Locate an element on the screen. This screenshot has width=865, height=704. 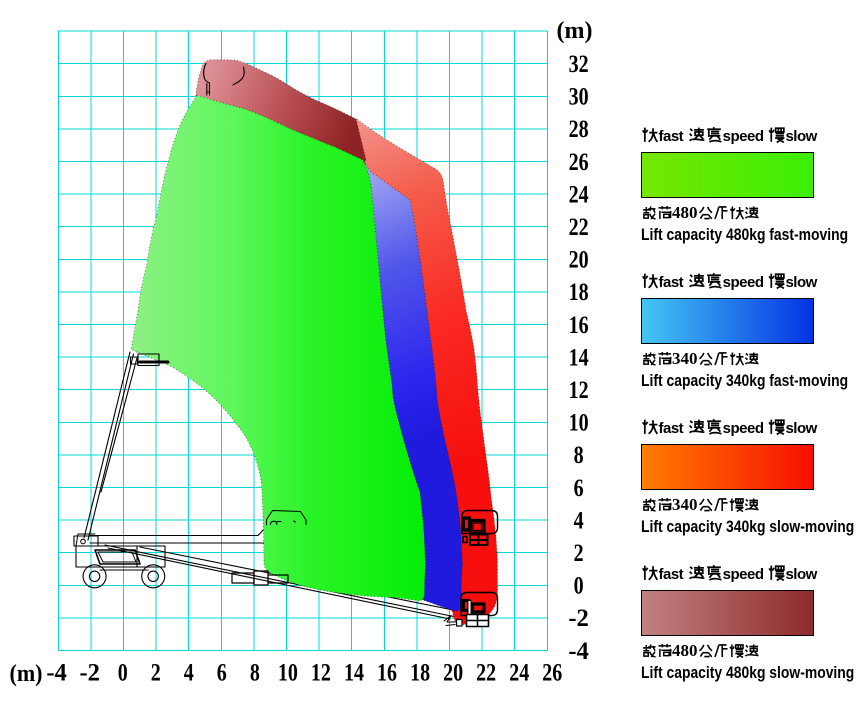
svg-text: 32 is located at coordinates (579, 64).